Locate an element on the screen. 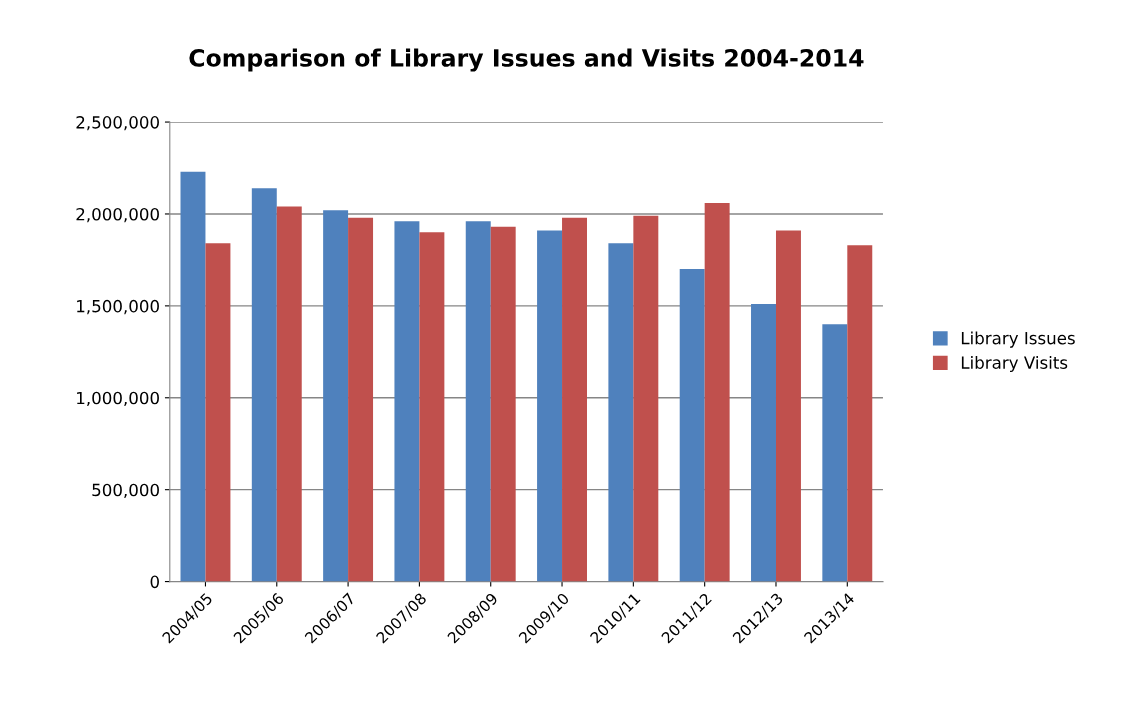  y-tick-label: 1,000,000 is located at coordinates (118, 399).